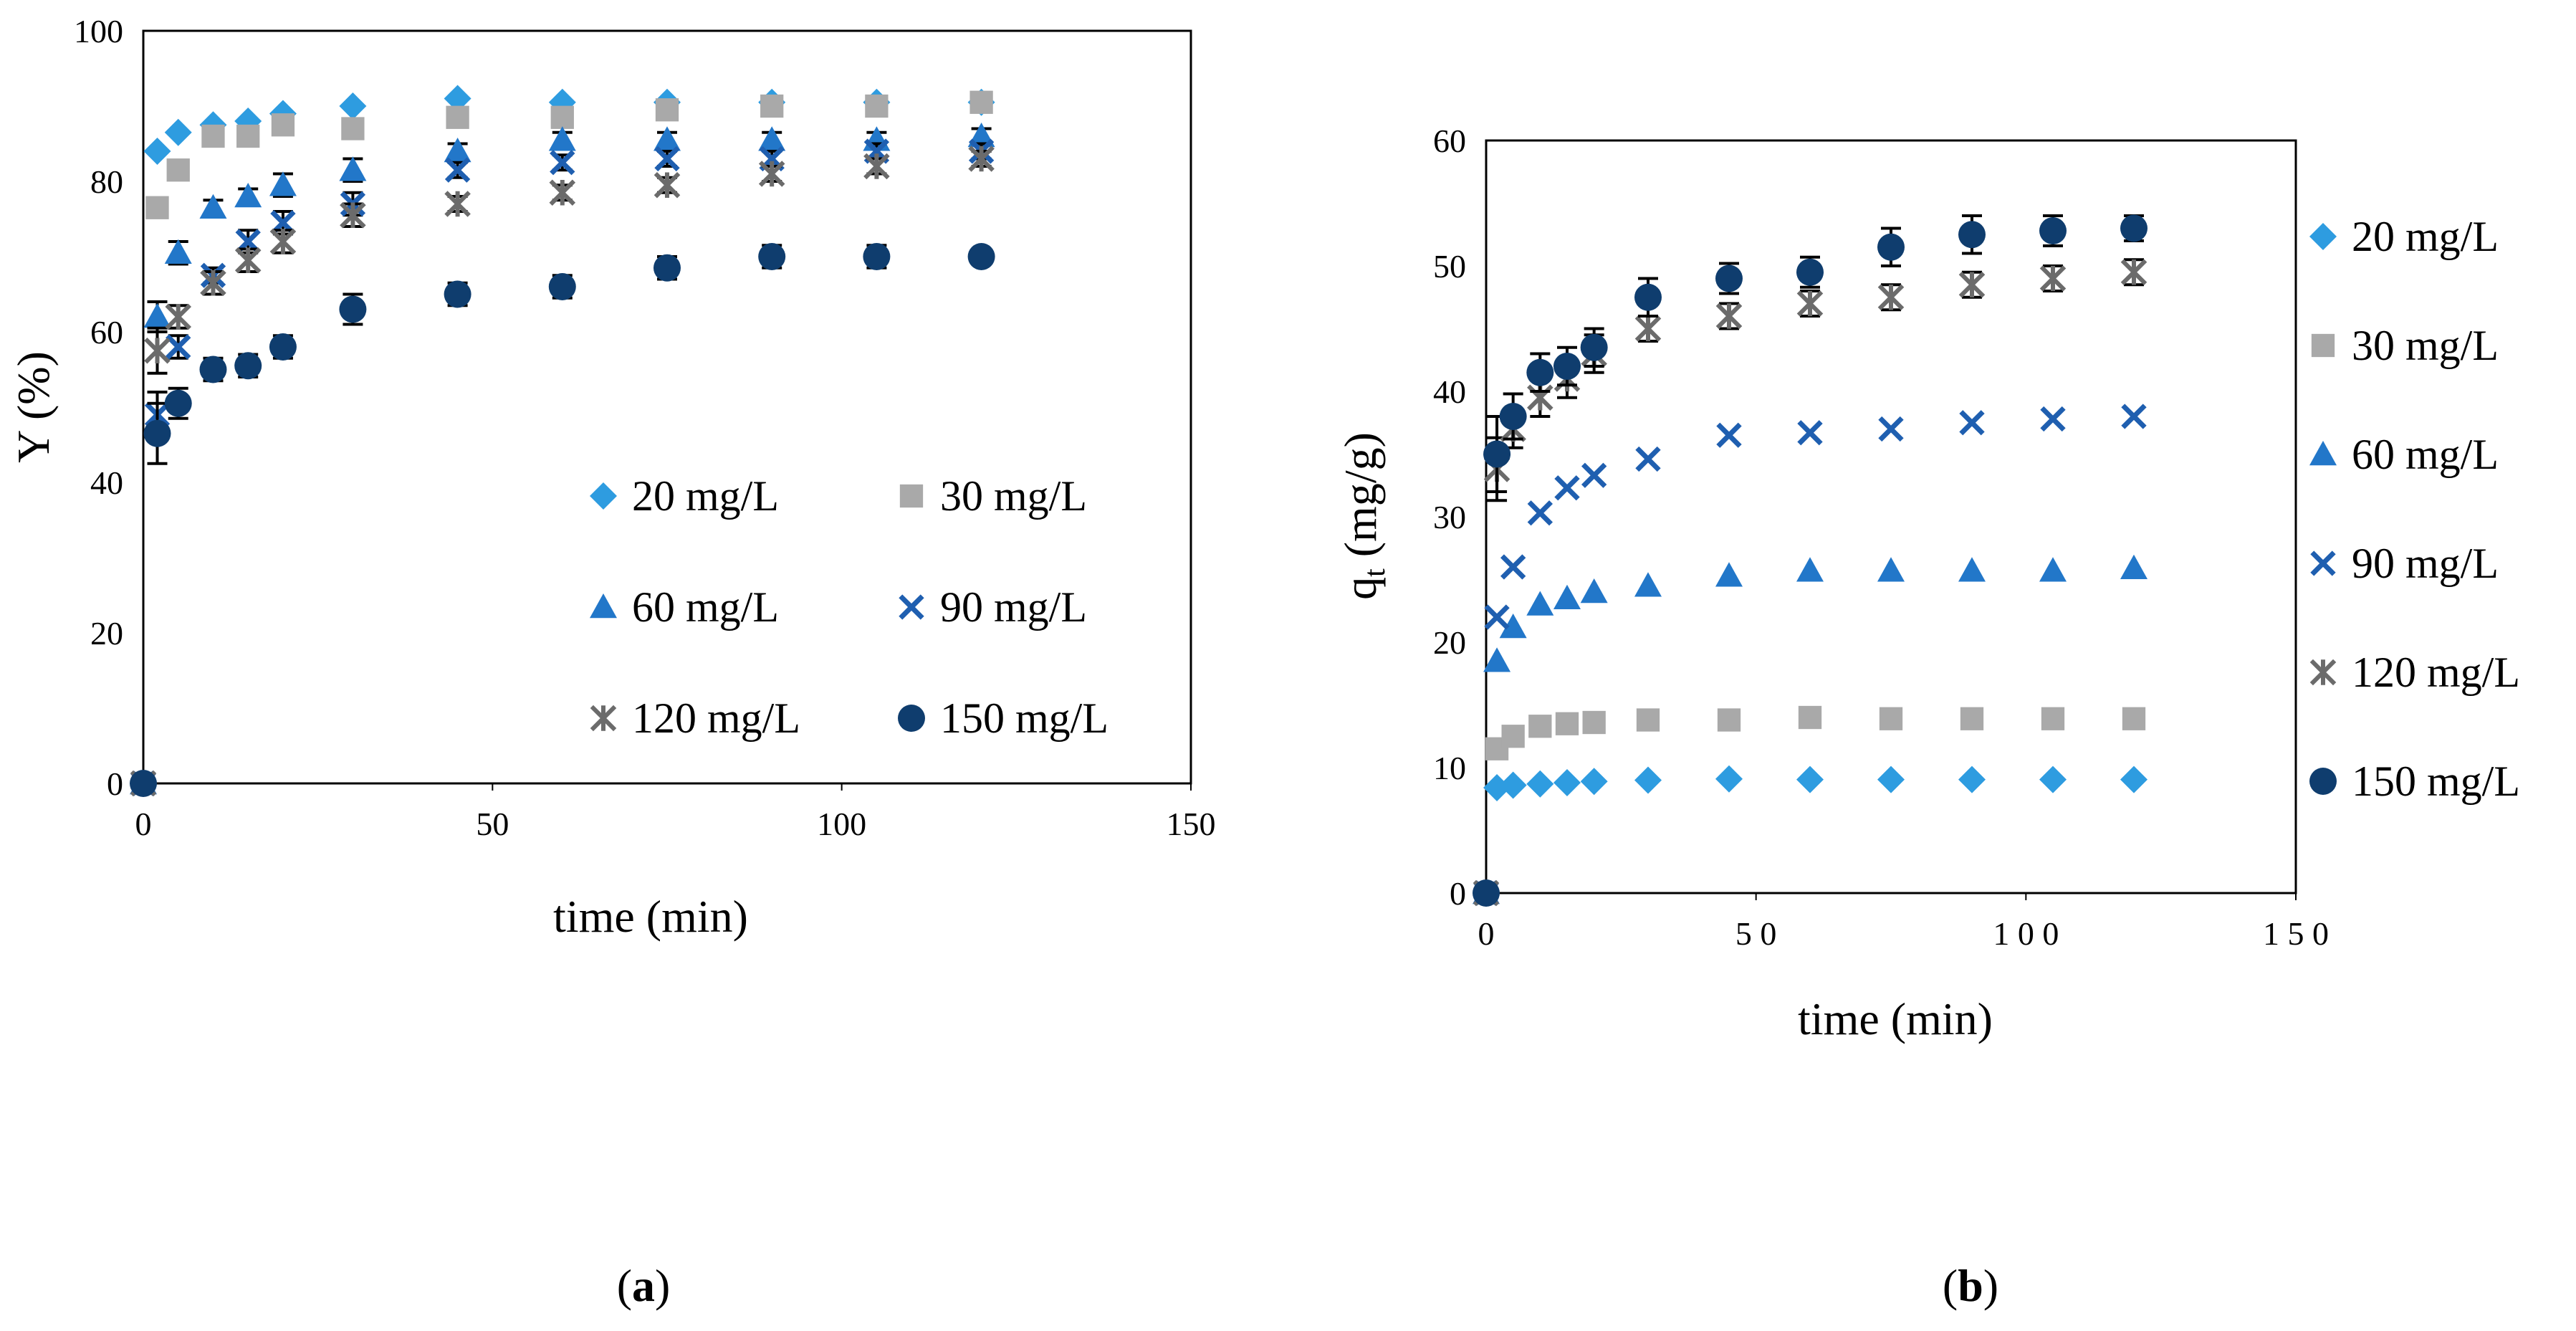 The width and height of the screenshot is (2576, 1331). What do you see at coordinates (106, 181) in the screenshot?
I see `y-tick-label: 80` at bounding box center [106, 181].